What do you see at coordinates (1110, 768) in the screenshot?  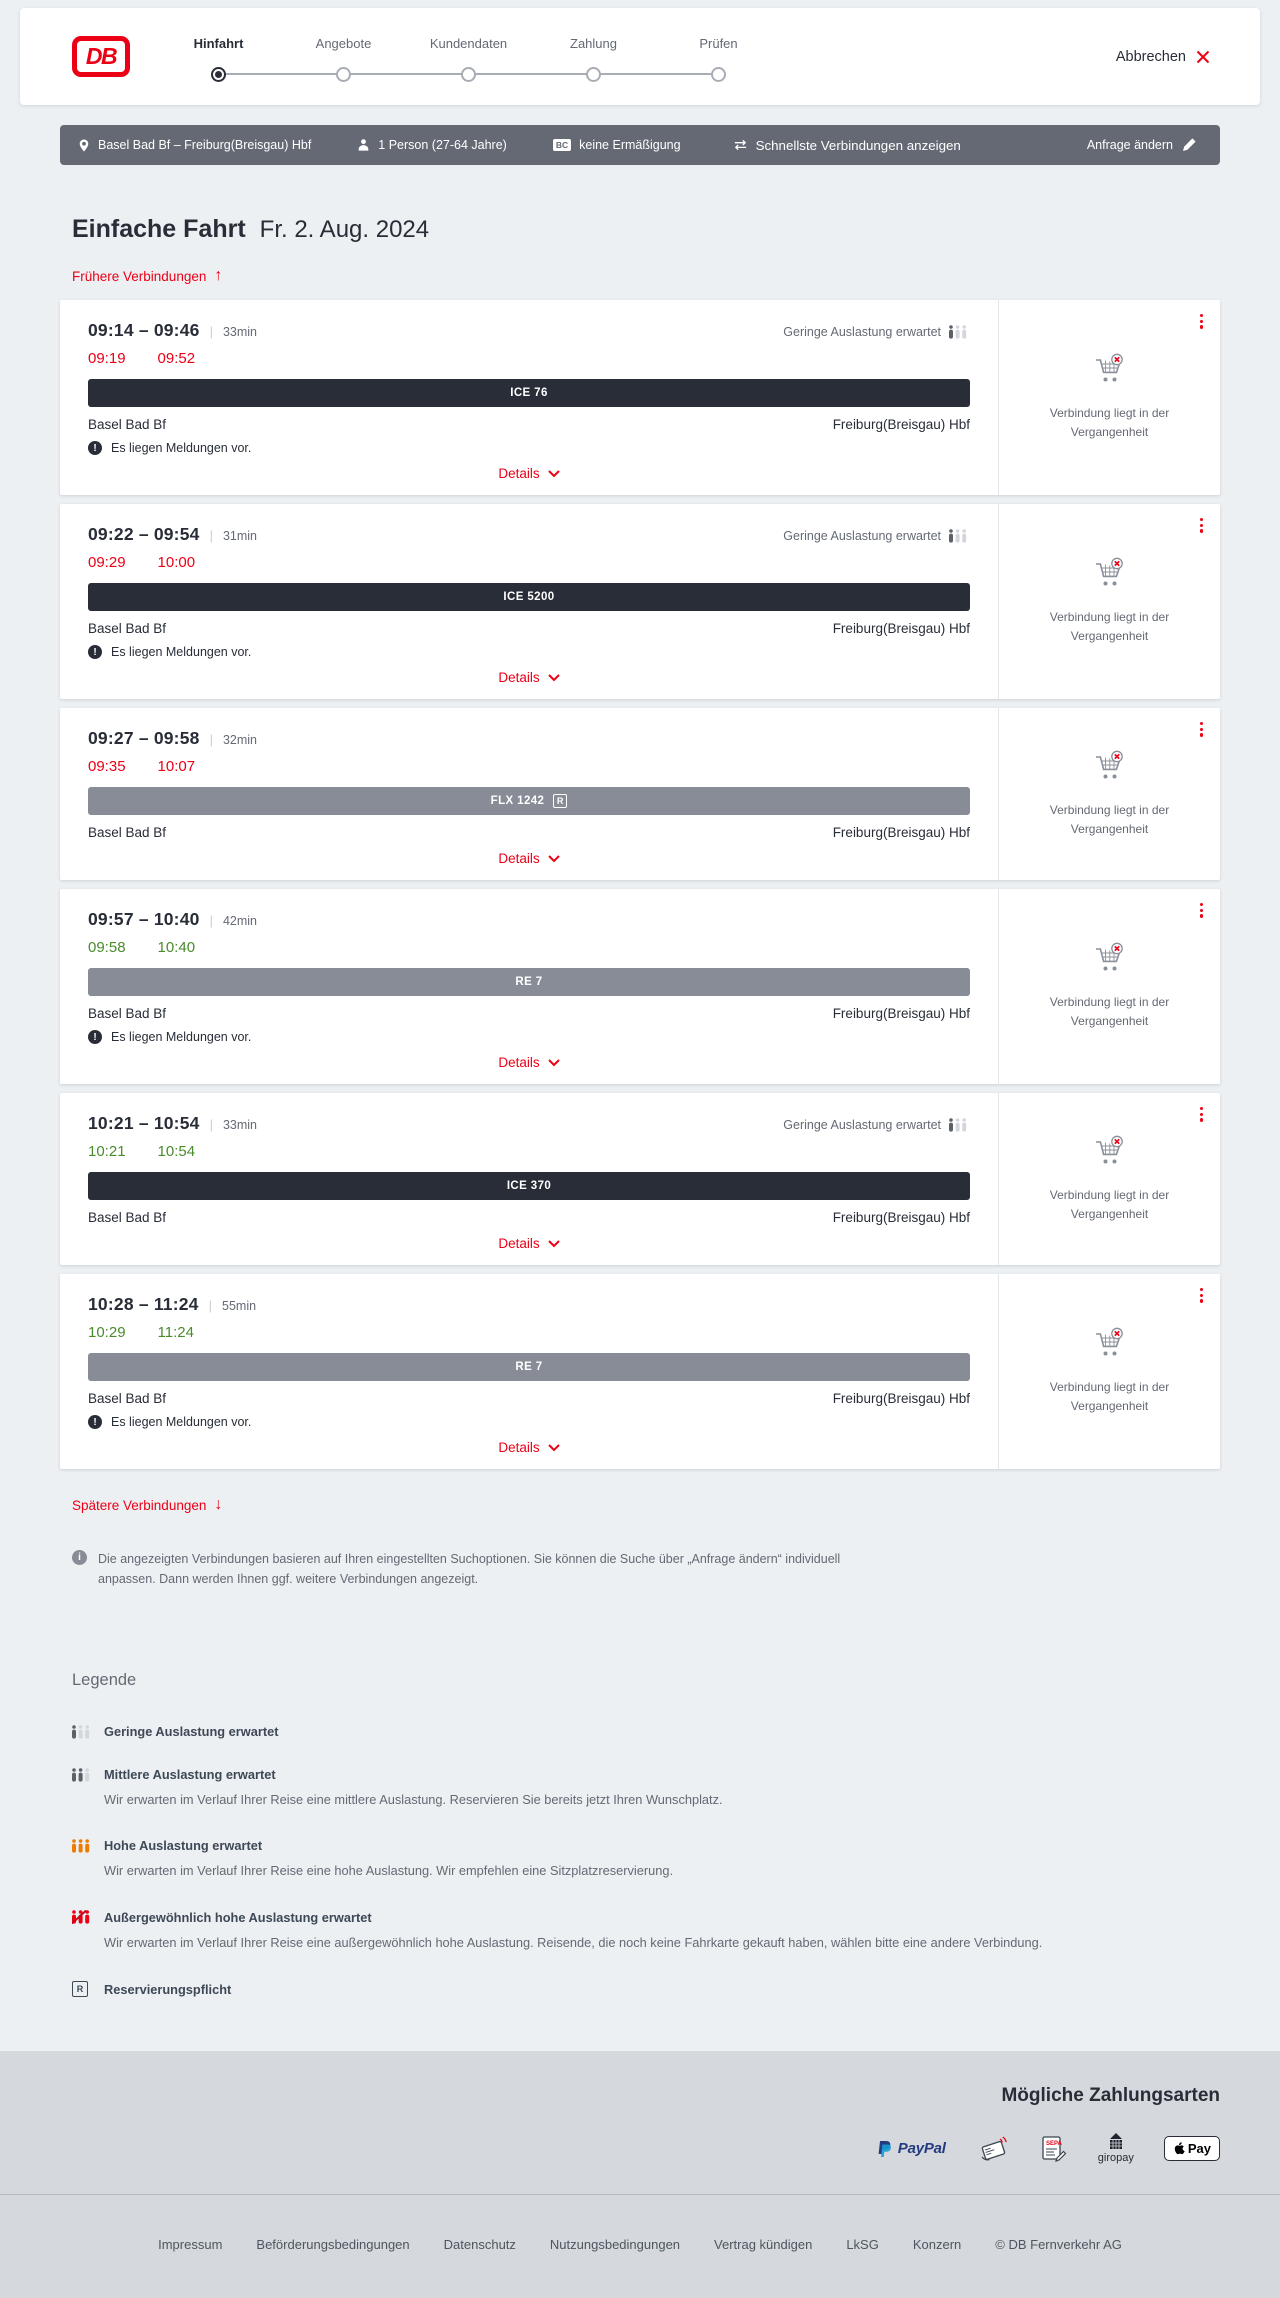 I see `cart-unavailable-icon` at bounding box center [1110, 768].